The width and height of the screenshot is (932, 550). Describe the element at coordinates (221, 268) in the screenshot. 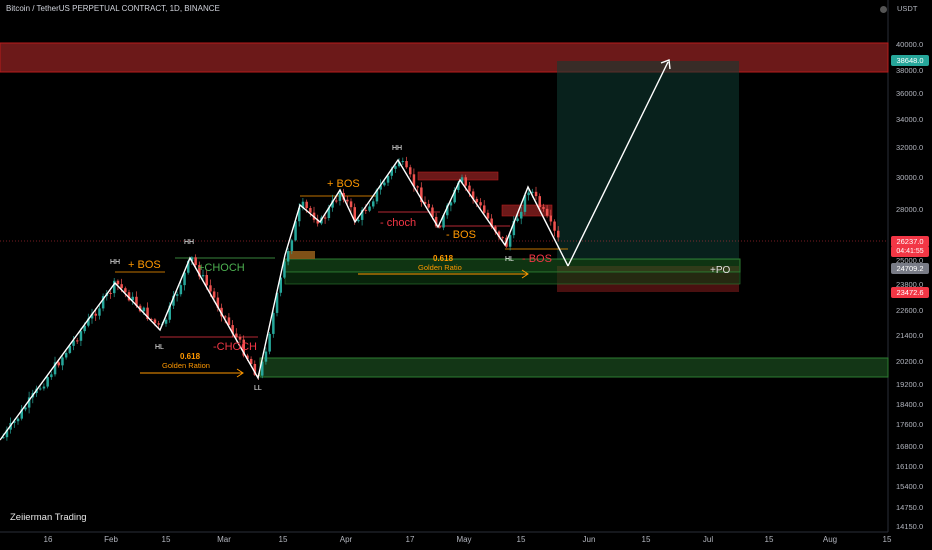

I see `choch-label: +CHOCH` at that location.